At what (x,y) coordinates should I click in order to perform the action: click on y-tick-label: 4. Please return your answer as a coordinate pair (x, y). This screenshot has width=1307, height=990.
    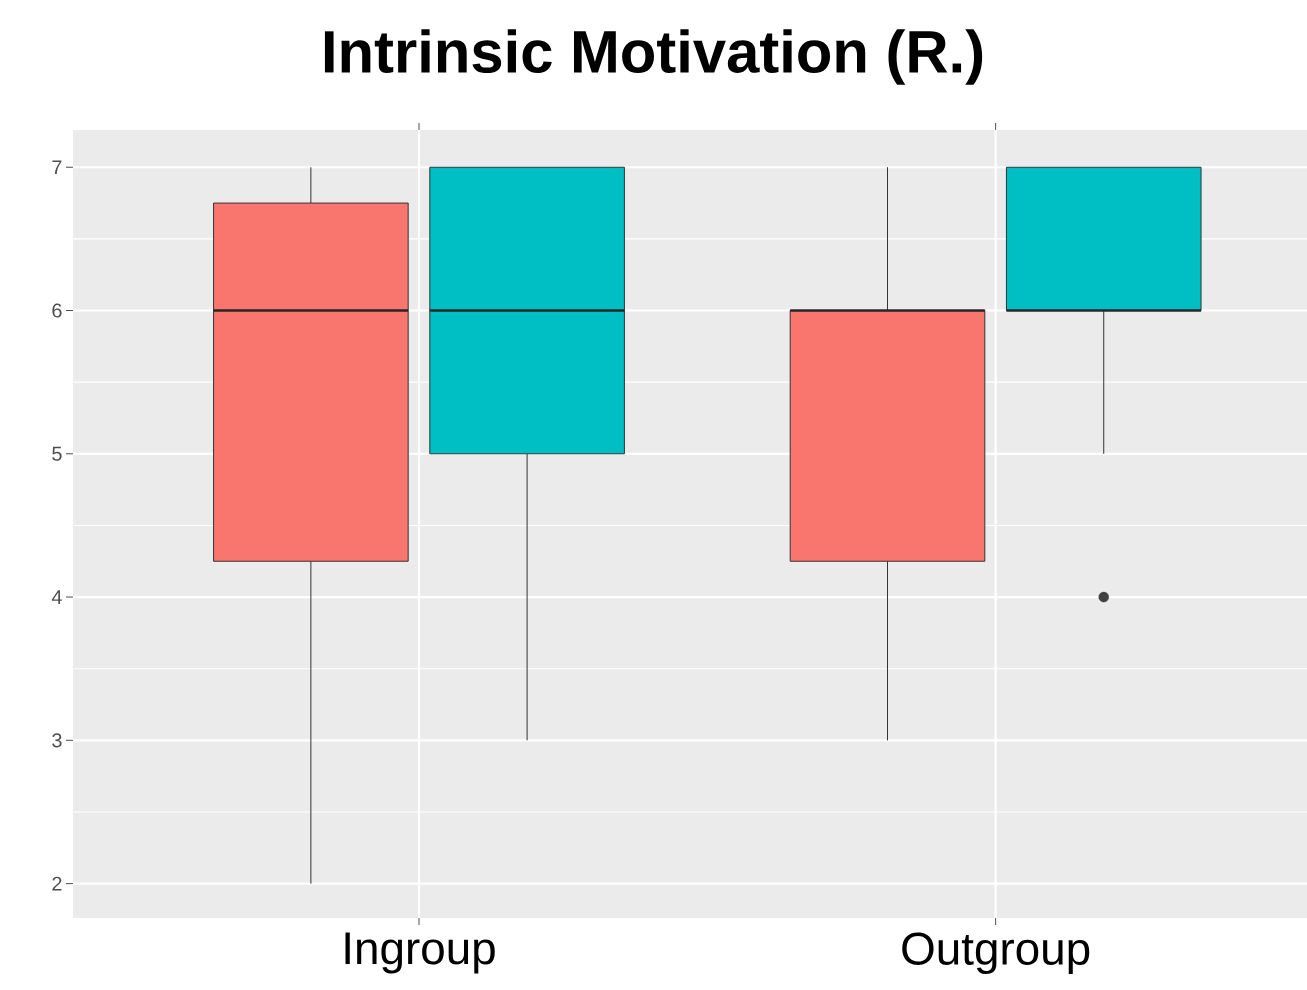
    Looking at the image, I should click on (56, 597).